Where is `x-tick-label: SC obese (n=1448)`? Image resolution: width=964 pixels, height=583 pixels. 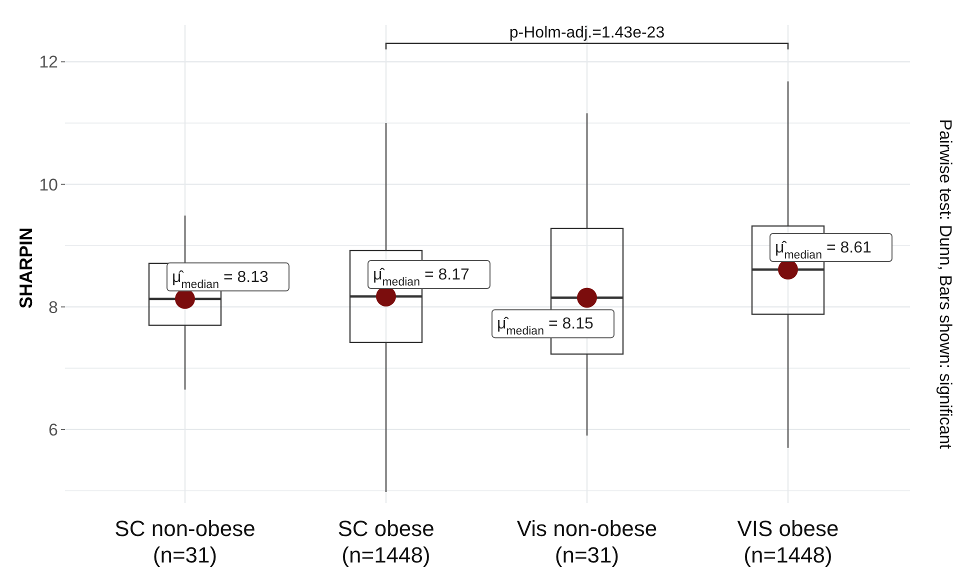
x-tick-label: SC obese (n=1448) is located at coordinates (386, 542).